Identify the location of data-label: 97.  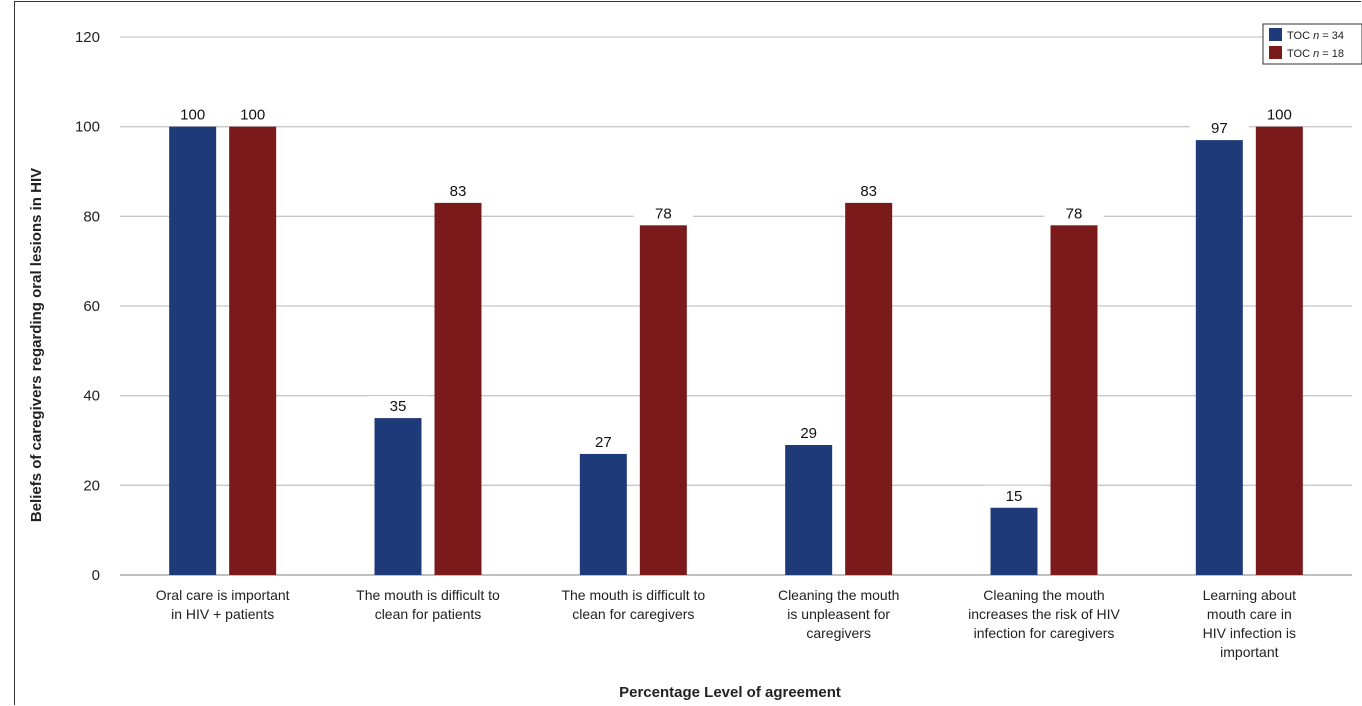
(1219, 128).